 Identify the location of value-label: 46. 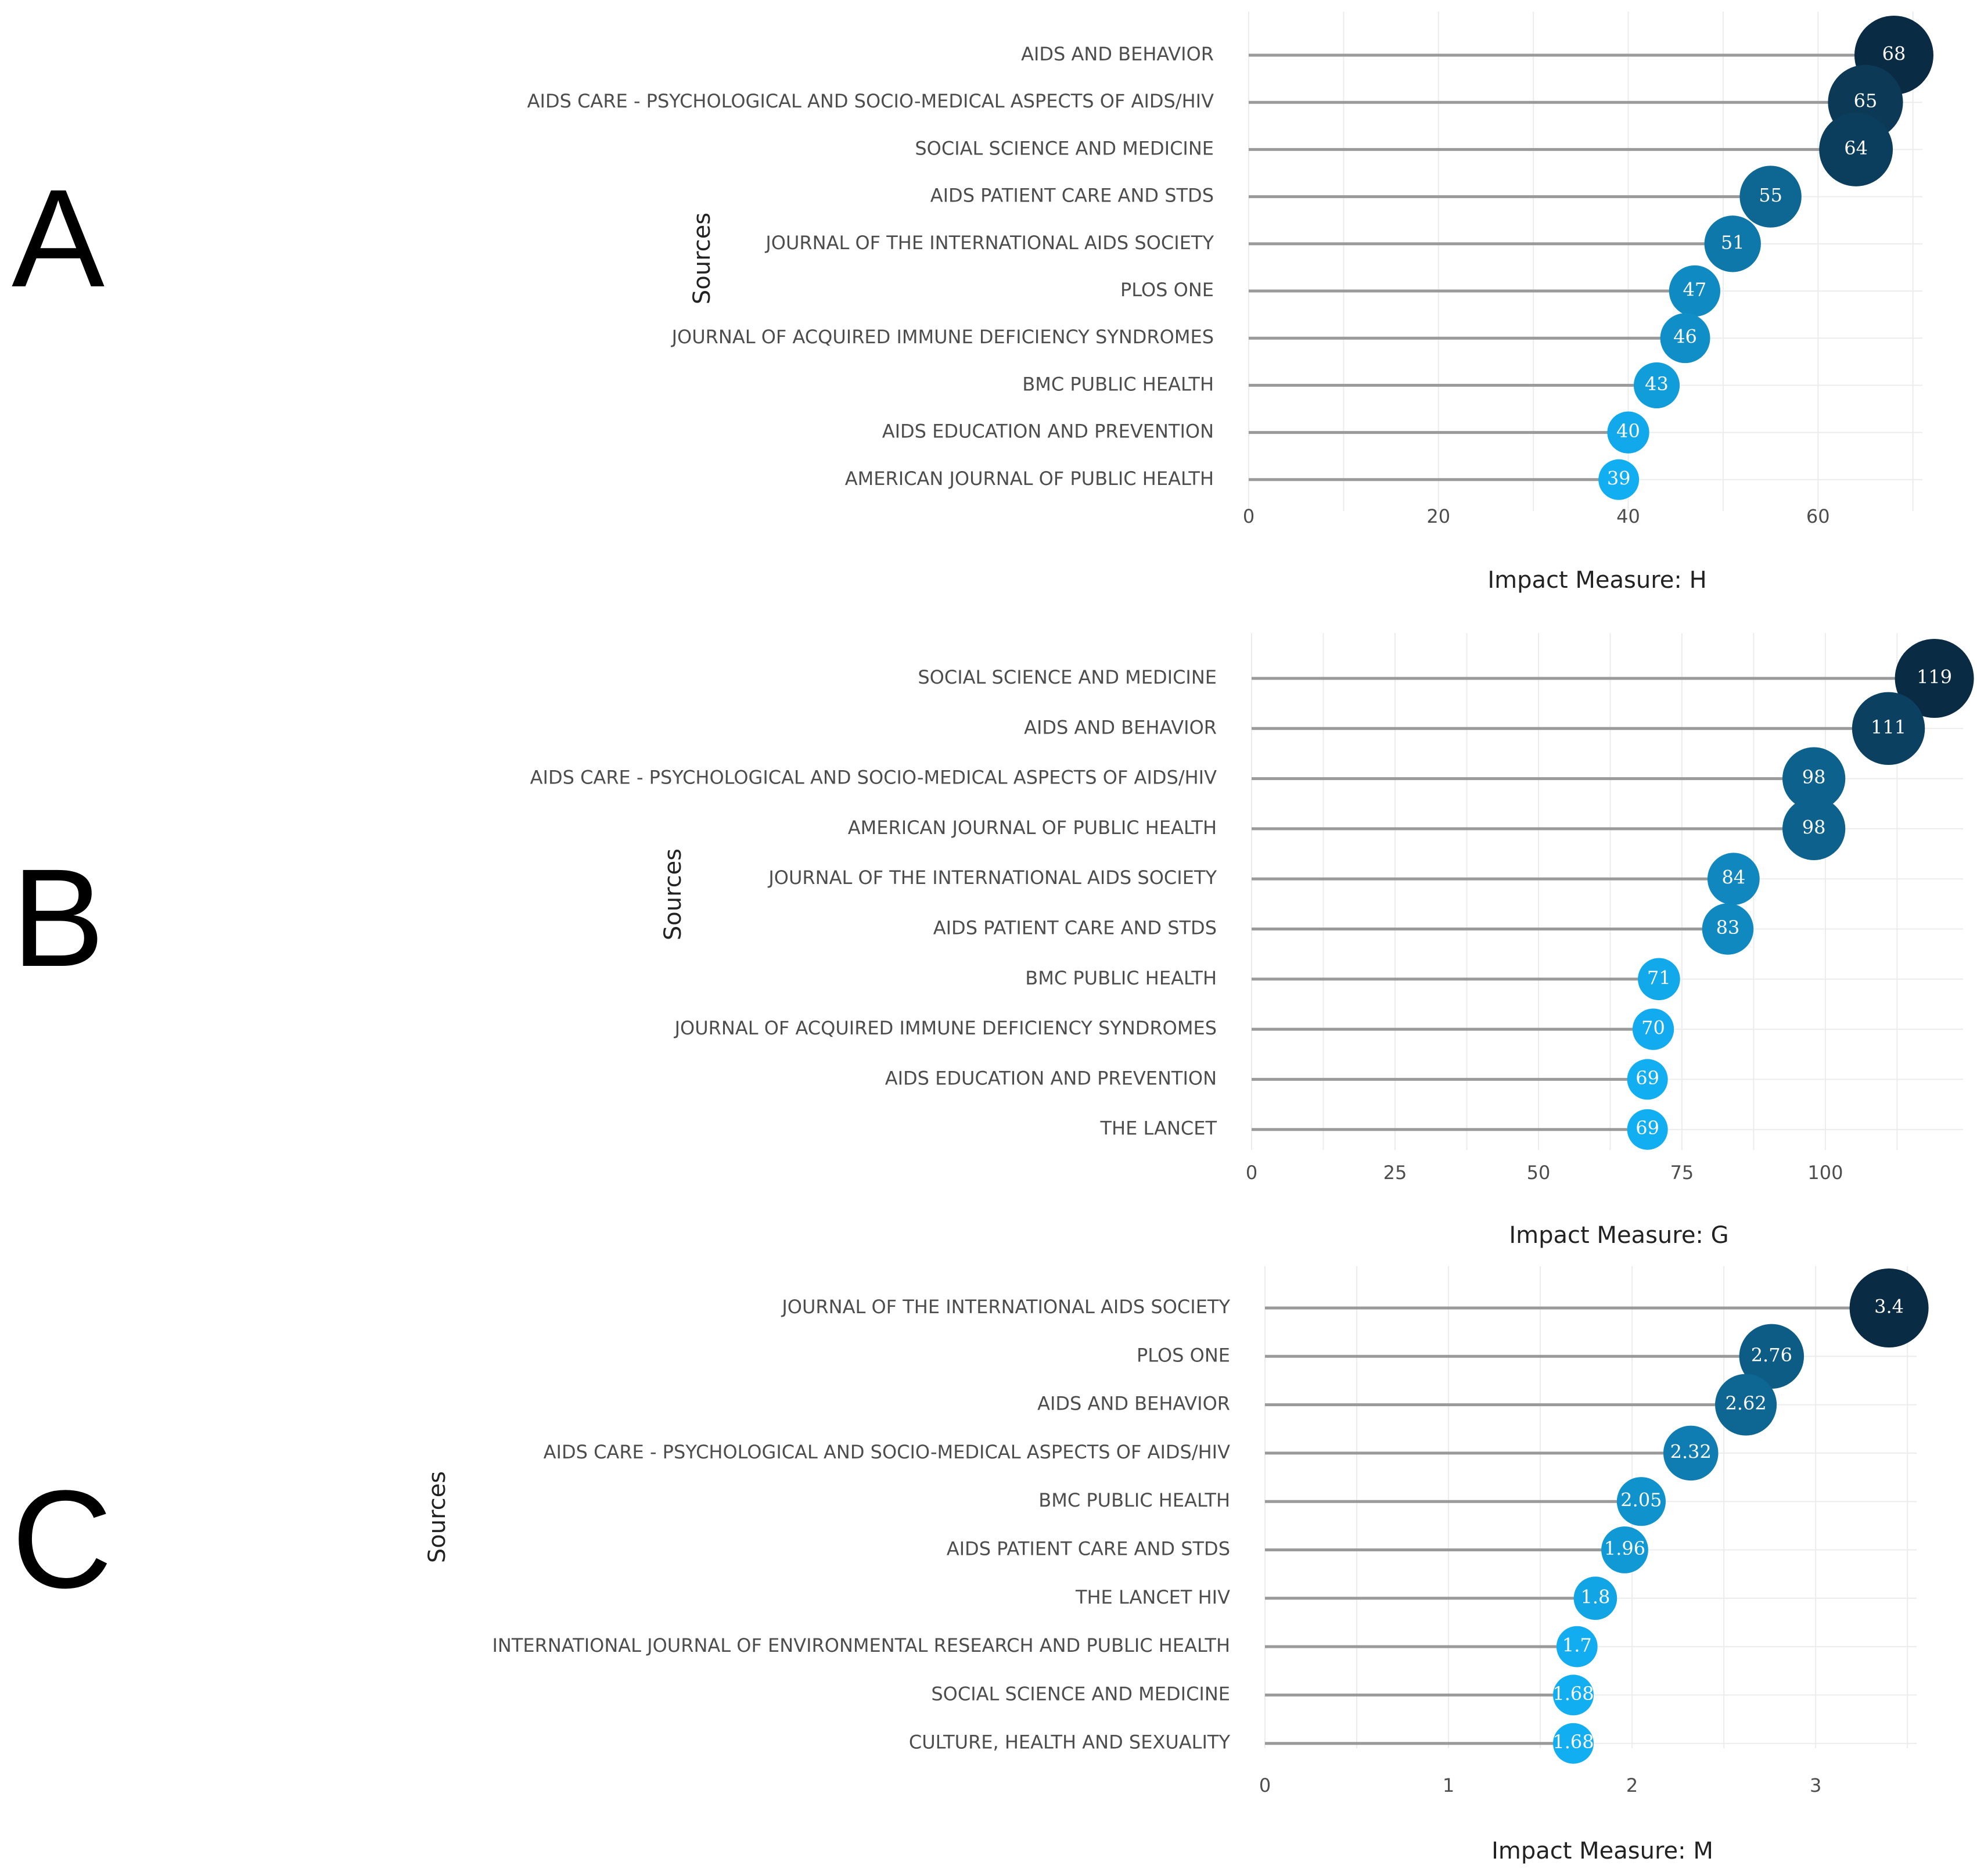
(1685, 337).